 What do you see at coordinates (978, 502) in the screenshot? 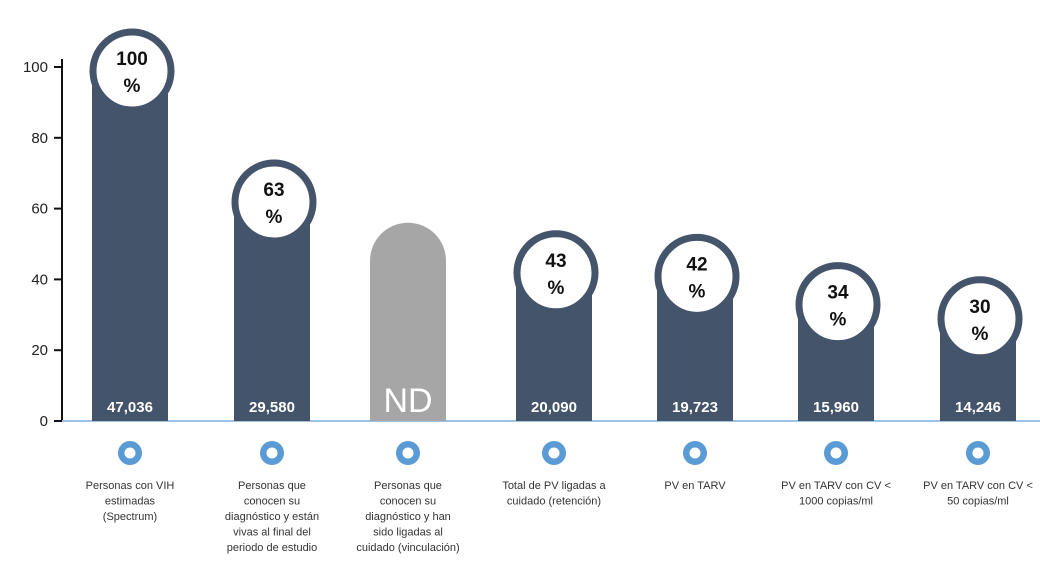
I see `category-label-line: 50 copias/ml` at bounding box center [978, 502].